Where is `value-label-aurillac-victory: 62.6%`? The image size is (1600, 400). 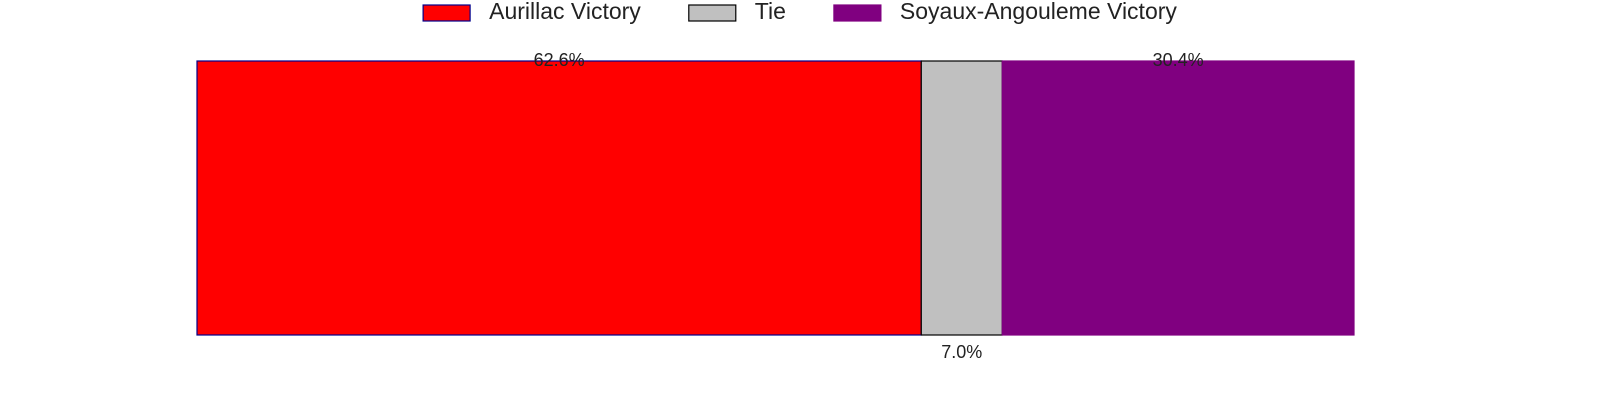 value-label-aurillac-victory: 62.6% is located at coordinates (559, 60).